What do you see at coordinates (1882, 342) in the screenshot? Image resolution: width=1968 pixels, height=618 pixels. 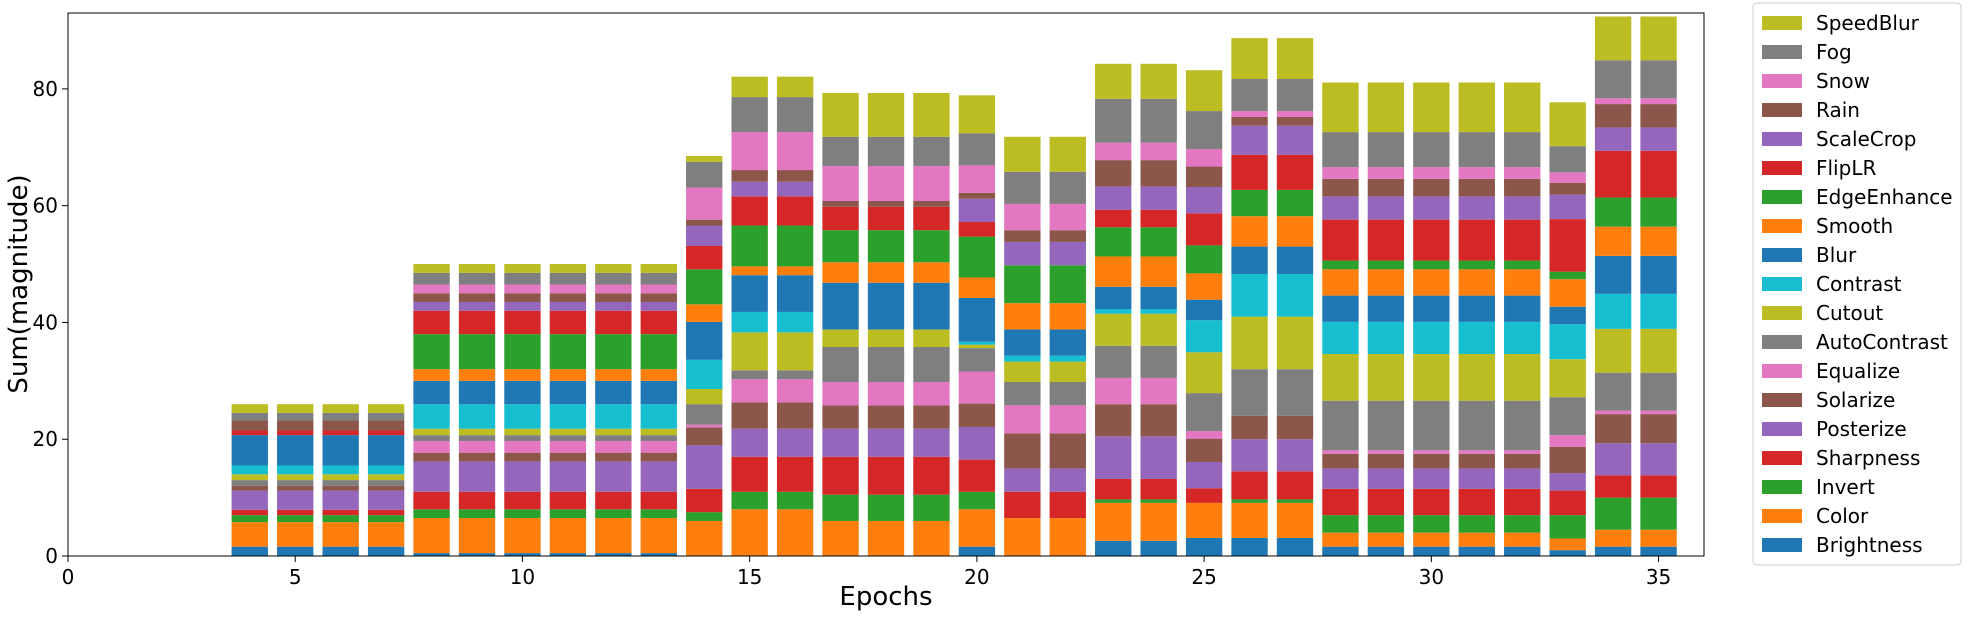 I see `legend-label-autocontrast: AutoContrast` at bounding box center [1882, 342].